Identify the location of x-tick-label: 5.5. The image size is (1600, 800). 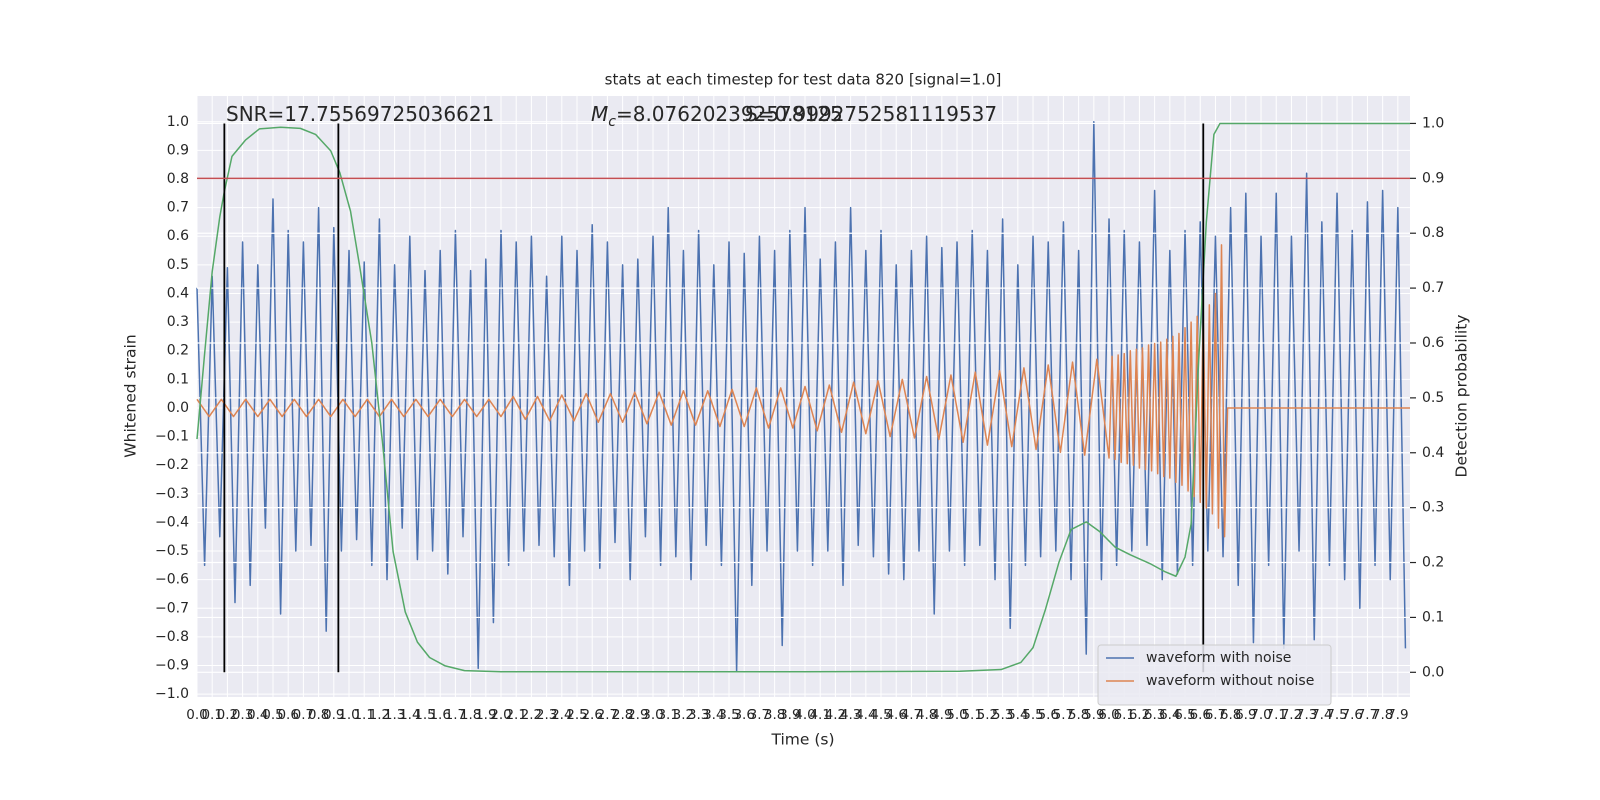
(1032, 715).